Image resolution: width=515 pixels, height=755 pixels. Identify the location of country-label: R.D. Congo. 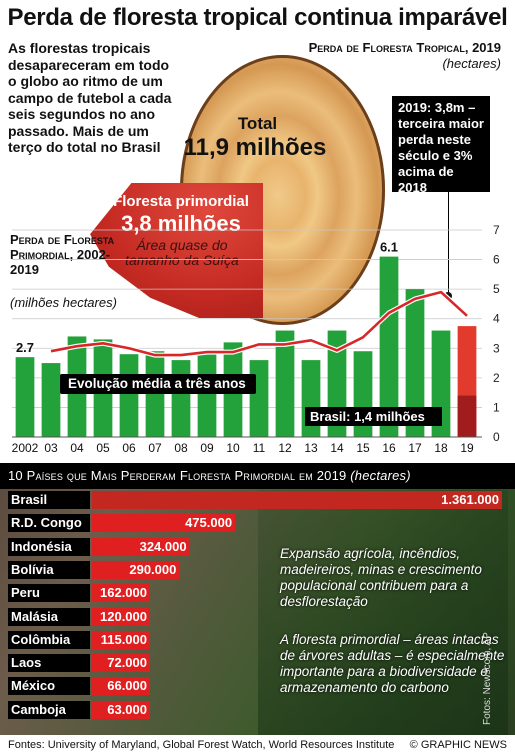
(49, 523).